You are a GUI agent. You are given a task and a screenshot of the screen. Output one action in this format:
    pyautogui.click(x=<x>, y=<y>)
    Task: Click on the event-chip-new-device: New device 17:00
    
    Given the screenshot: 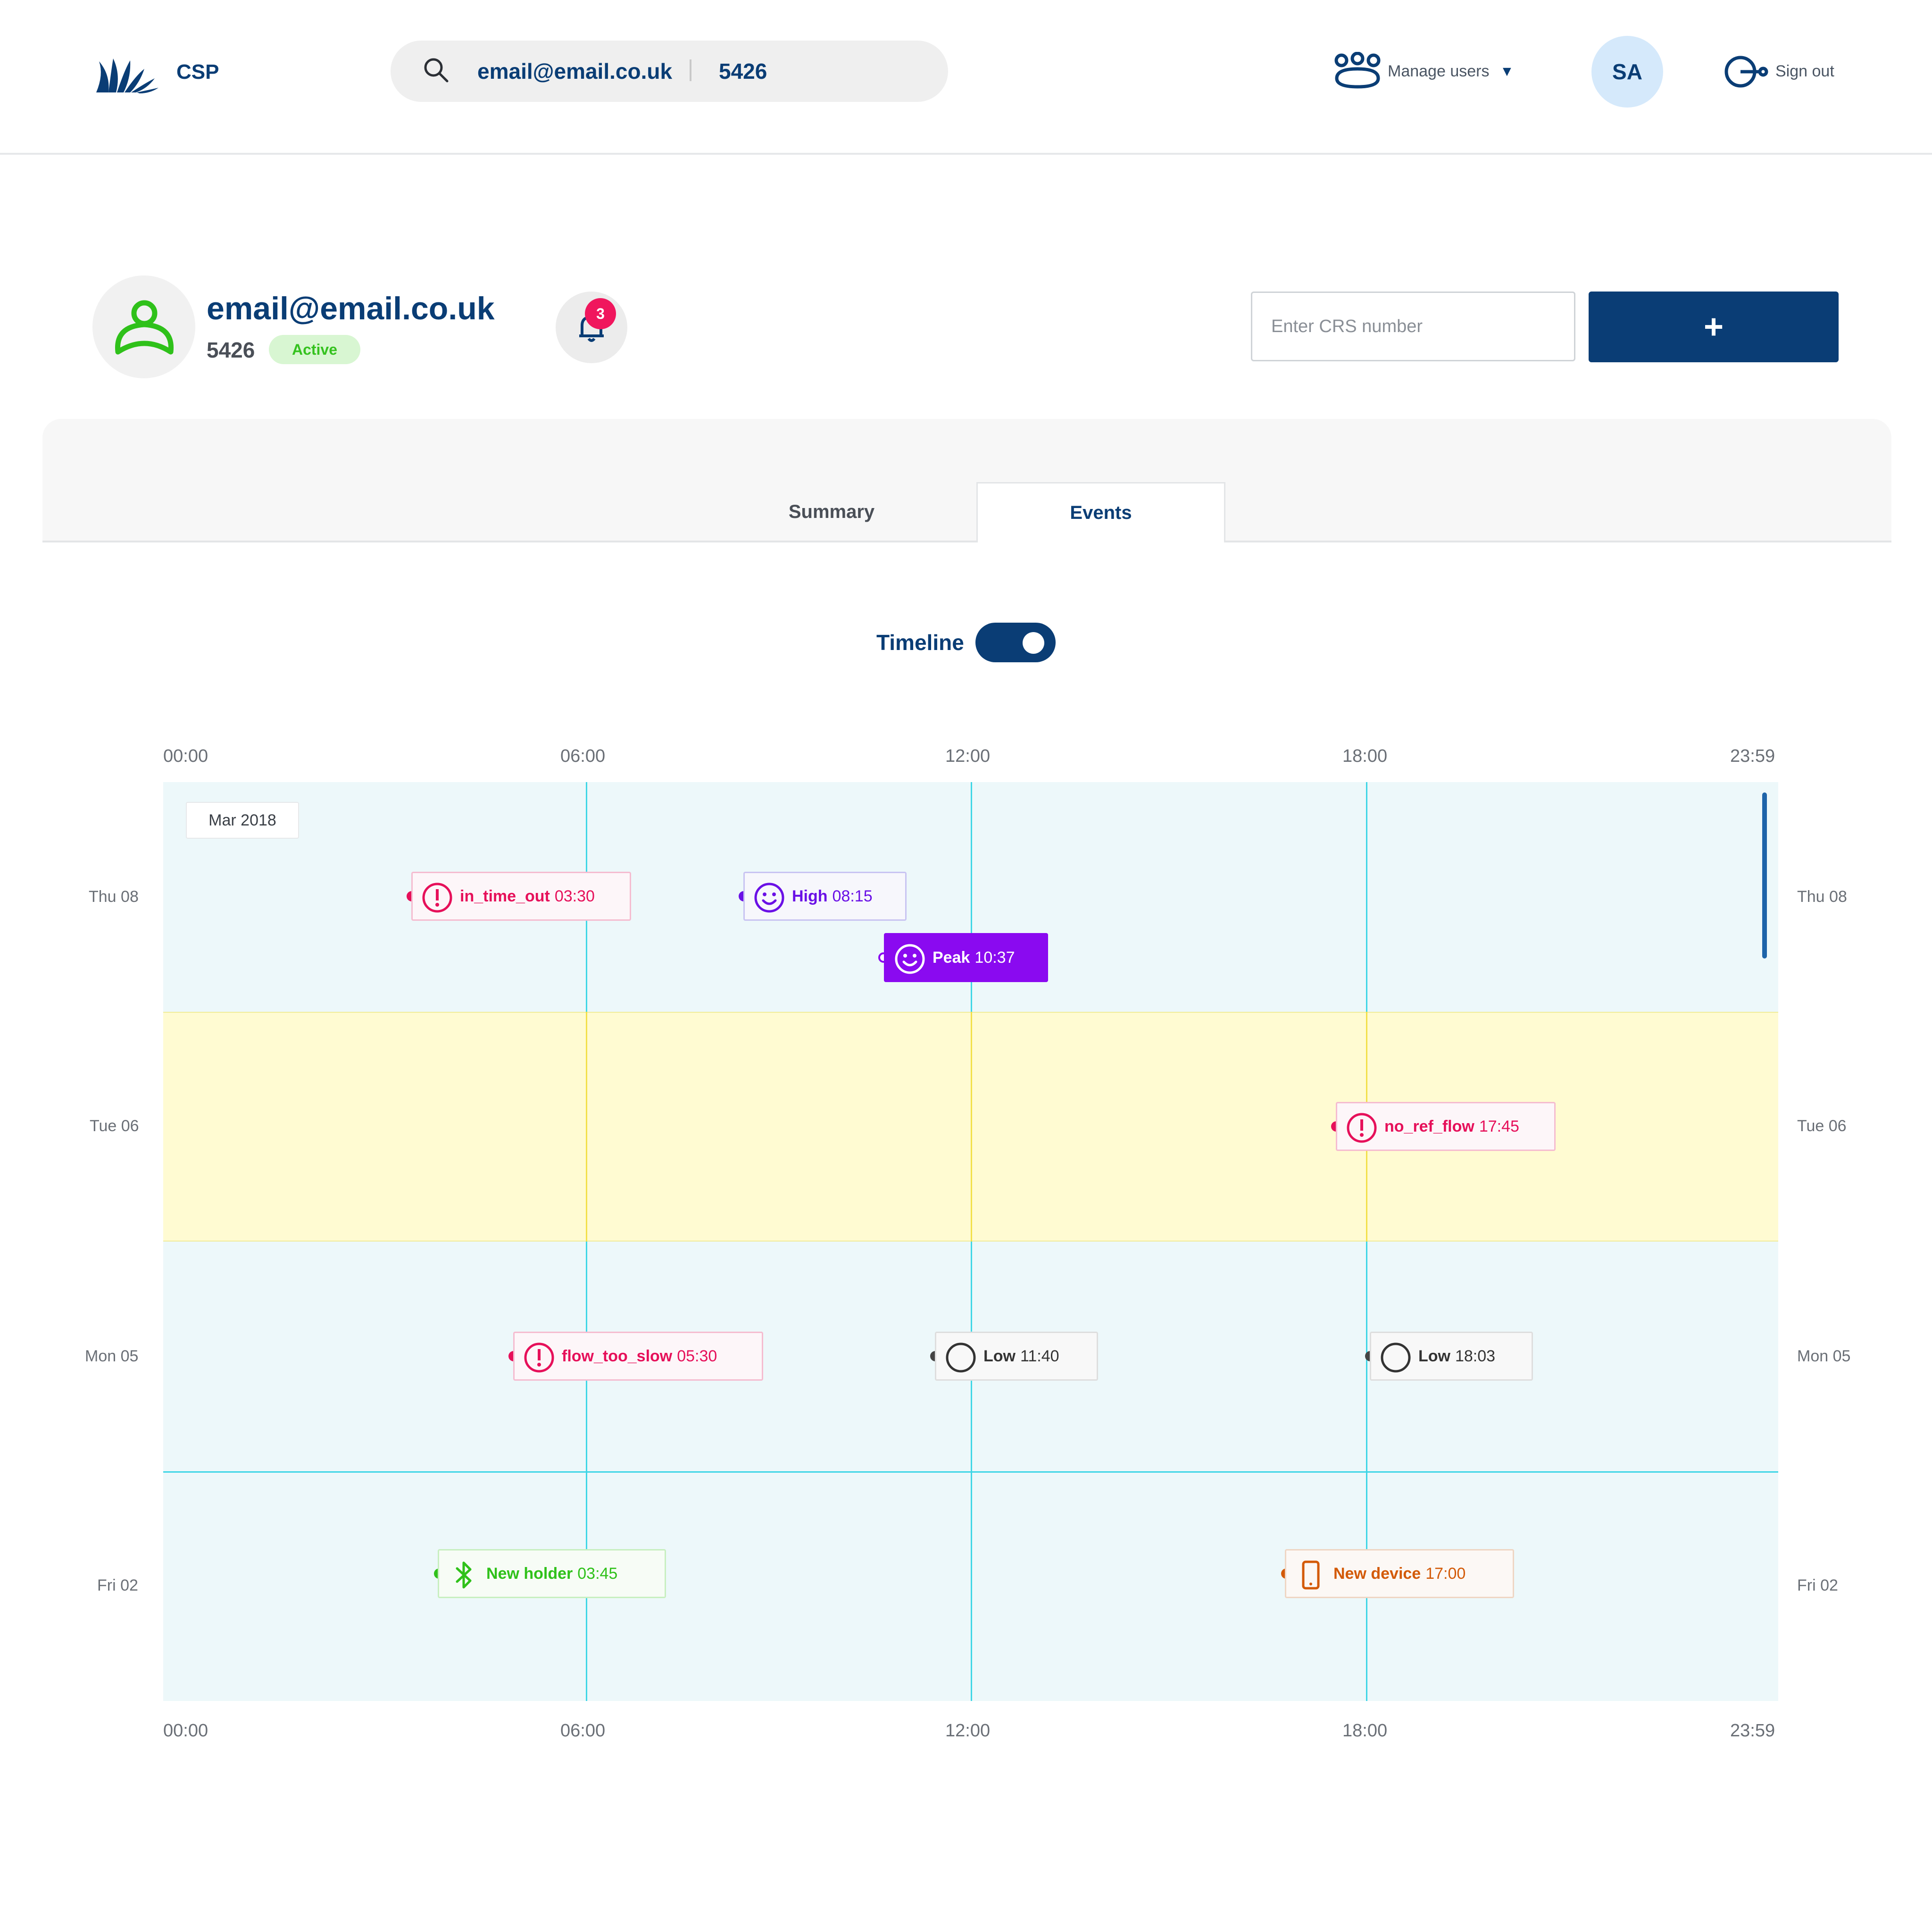 What is the action you would take?
    pyautogui.click(x=1400, y=1574)
    